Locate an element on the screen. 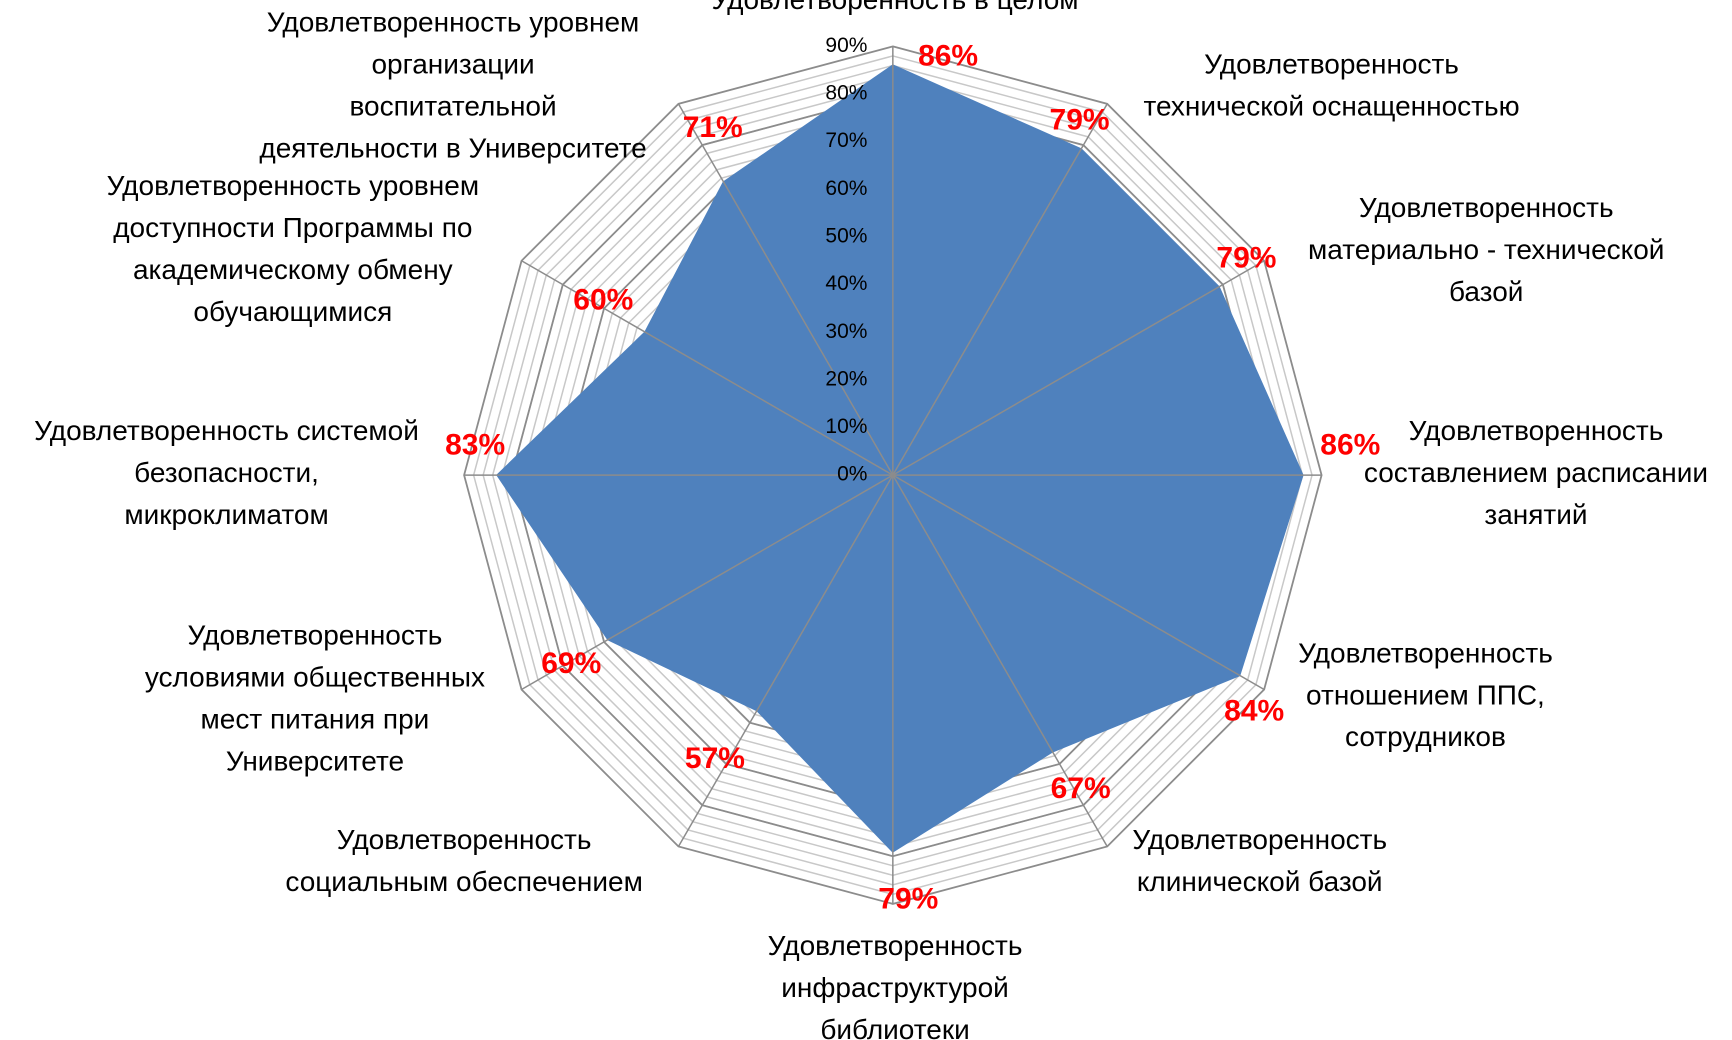 The width and height of the screenshot is (1732, 1040). y-tick-label: 60% is located at coordinates (846, 188).